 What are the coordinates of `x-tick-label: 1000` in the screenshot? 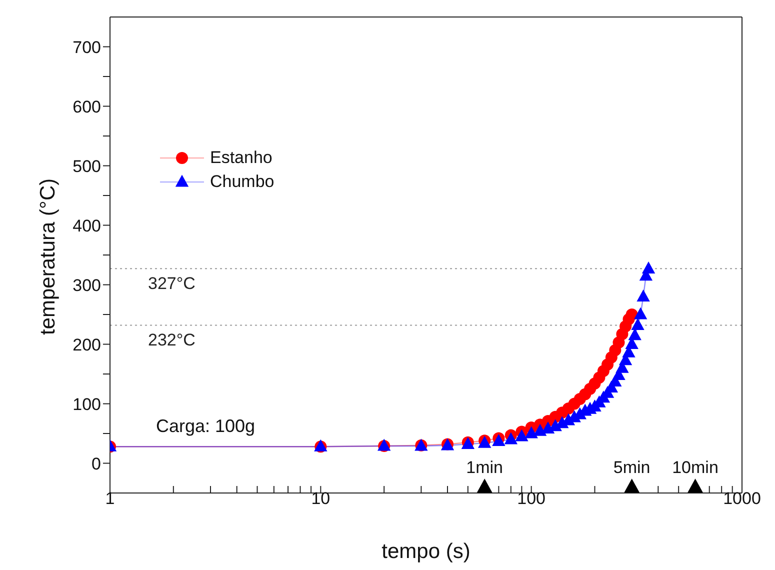 It's located at (742, 498).